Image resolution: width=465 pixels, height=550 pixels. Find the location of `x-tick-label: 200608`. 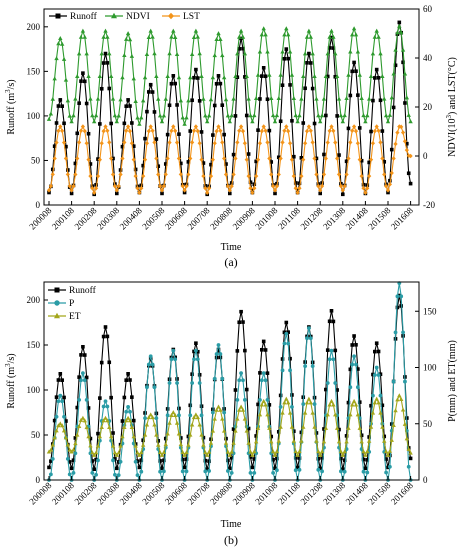

x-tick-label: 200608 is located at coordinates (176, 493).